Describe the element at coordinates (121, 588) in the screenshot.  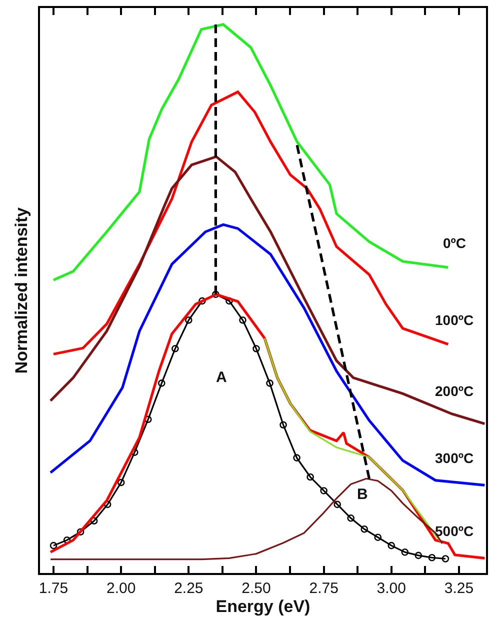
I see `x-tick-label: 2.00` at that location.